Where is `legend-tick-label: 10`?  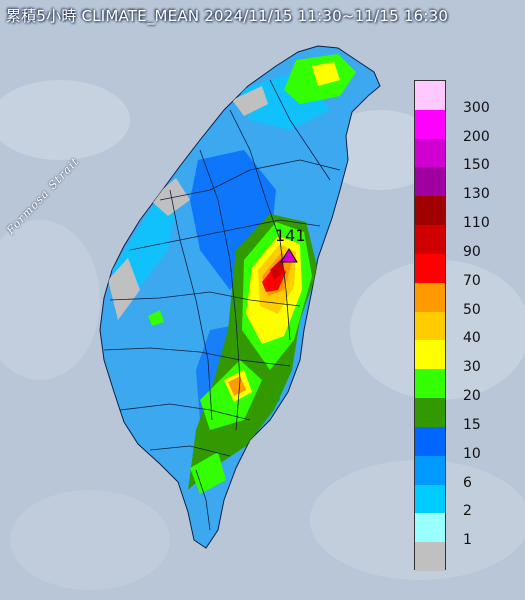 legend-tick-label: 10 is located at coordinates (472, 453).